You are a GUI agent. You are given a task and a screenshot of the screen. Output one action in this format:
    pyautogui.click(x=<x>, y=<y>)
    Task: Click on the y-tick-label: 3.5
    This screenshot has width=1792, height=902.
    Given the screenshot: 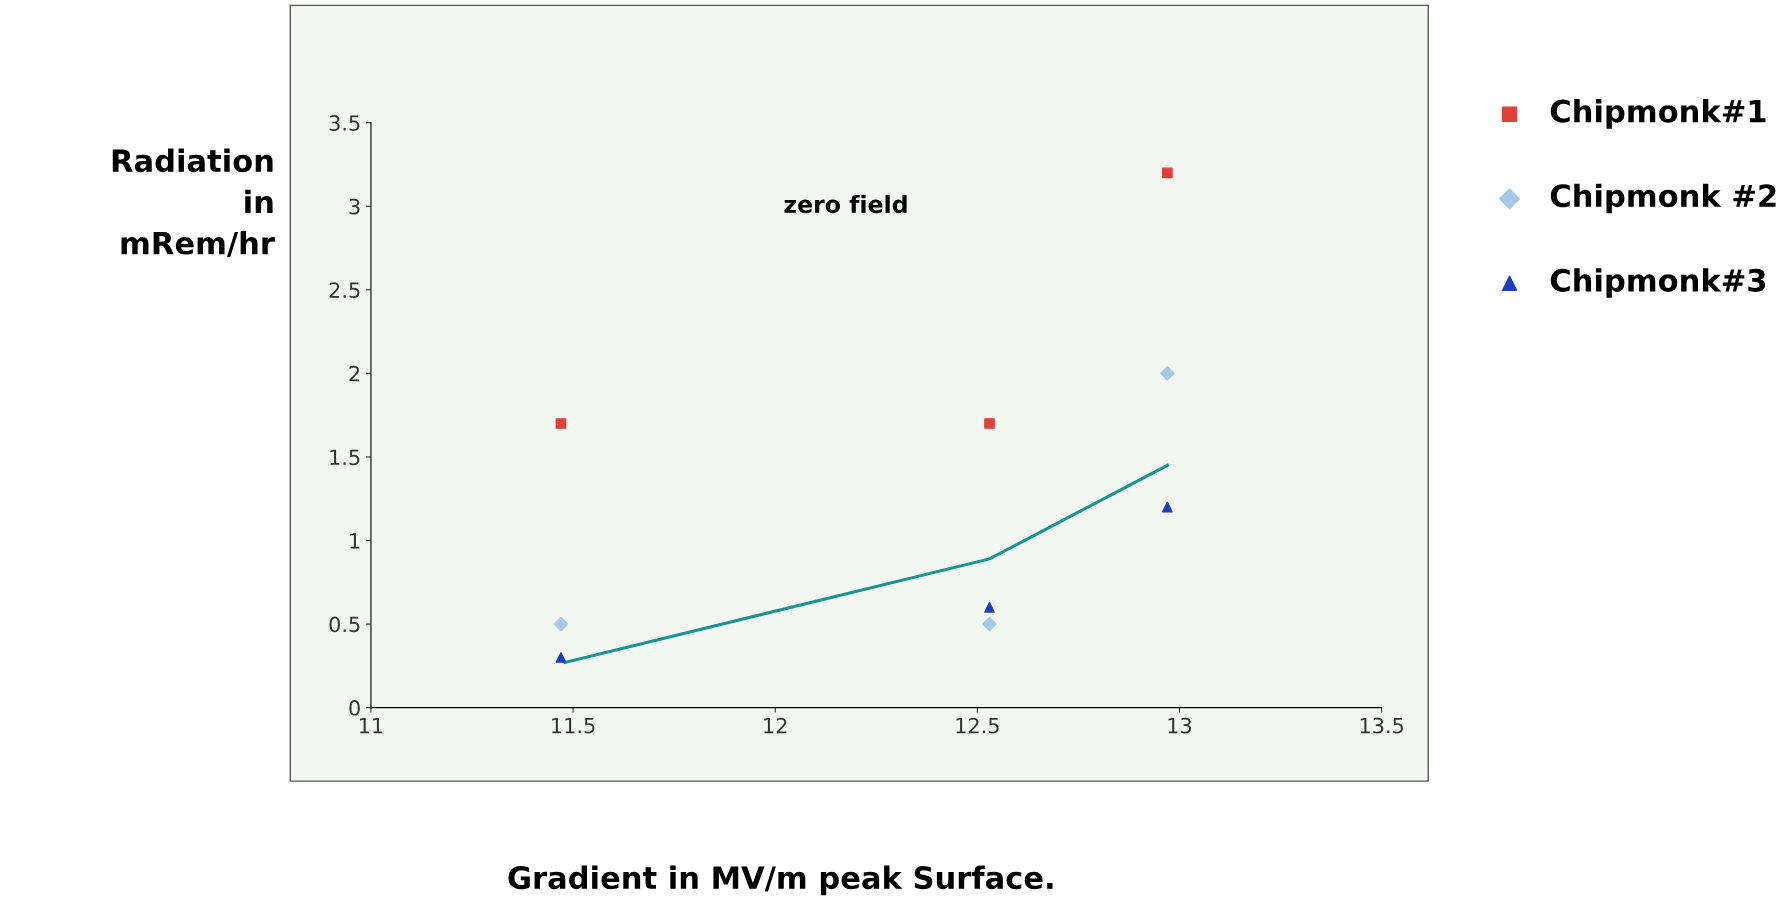 What is the action you would take?
    pyautogui.click(x=344, y=123)
    